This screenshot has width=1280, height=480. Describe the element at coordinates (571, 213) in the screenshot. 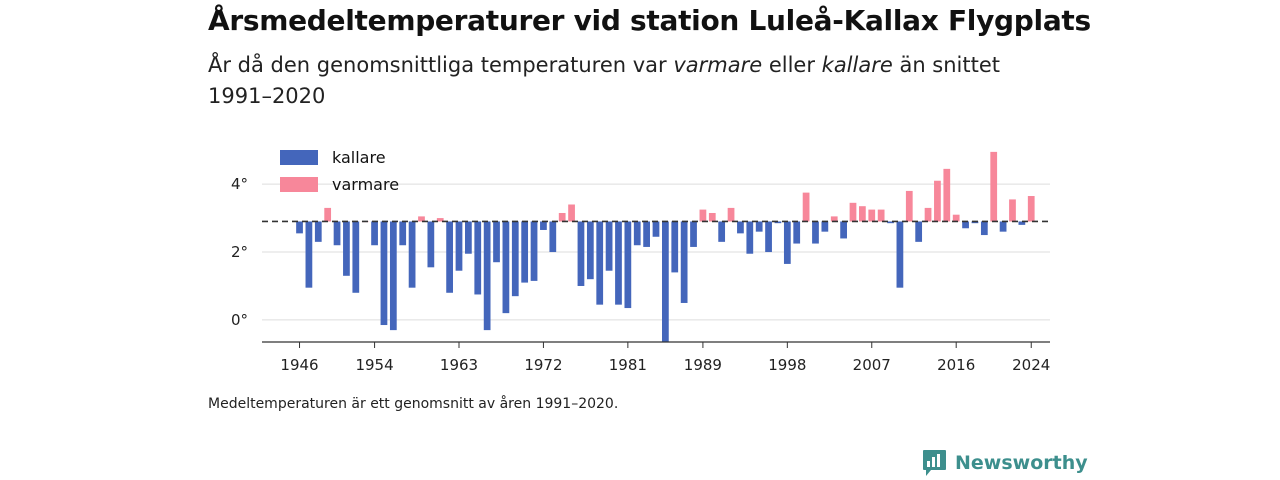

I see `bar-1975-varmare` at that location.